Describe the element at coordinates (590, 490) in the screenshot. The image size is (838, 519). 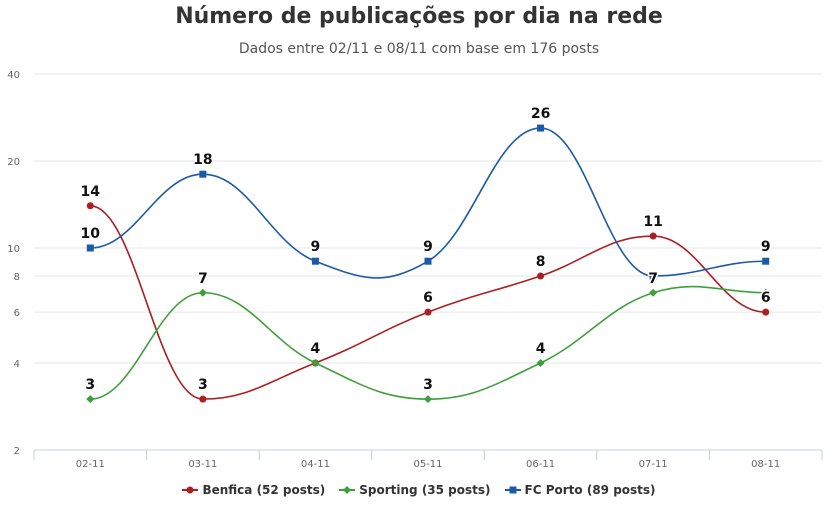
I see `legend-label: FC Porto (89 posts)` at that location.